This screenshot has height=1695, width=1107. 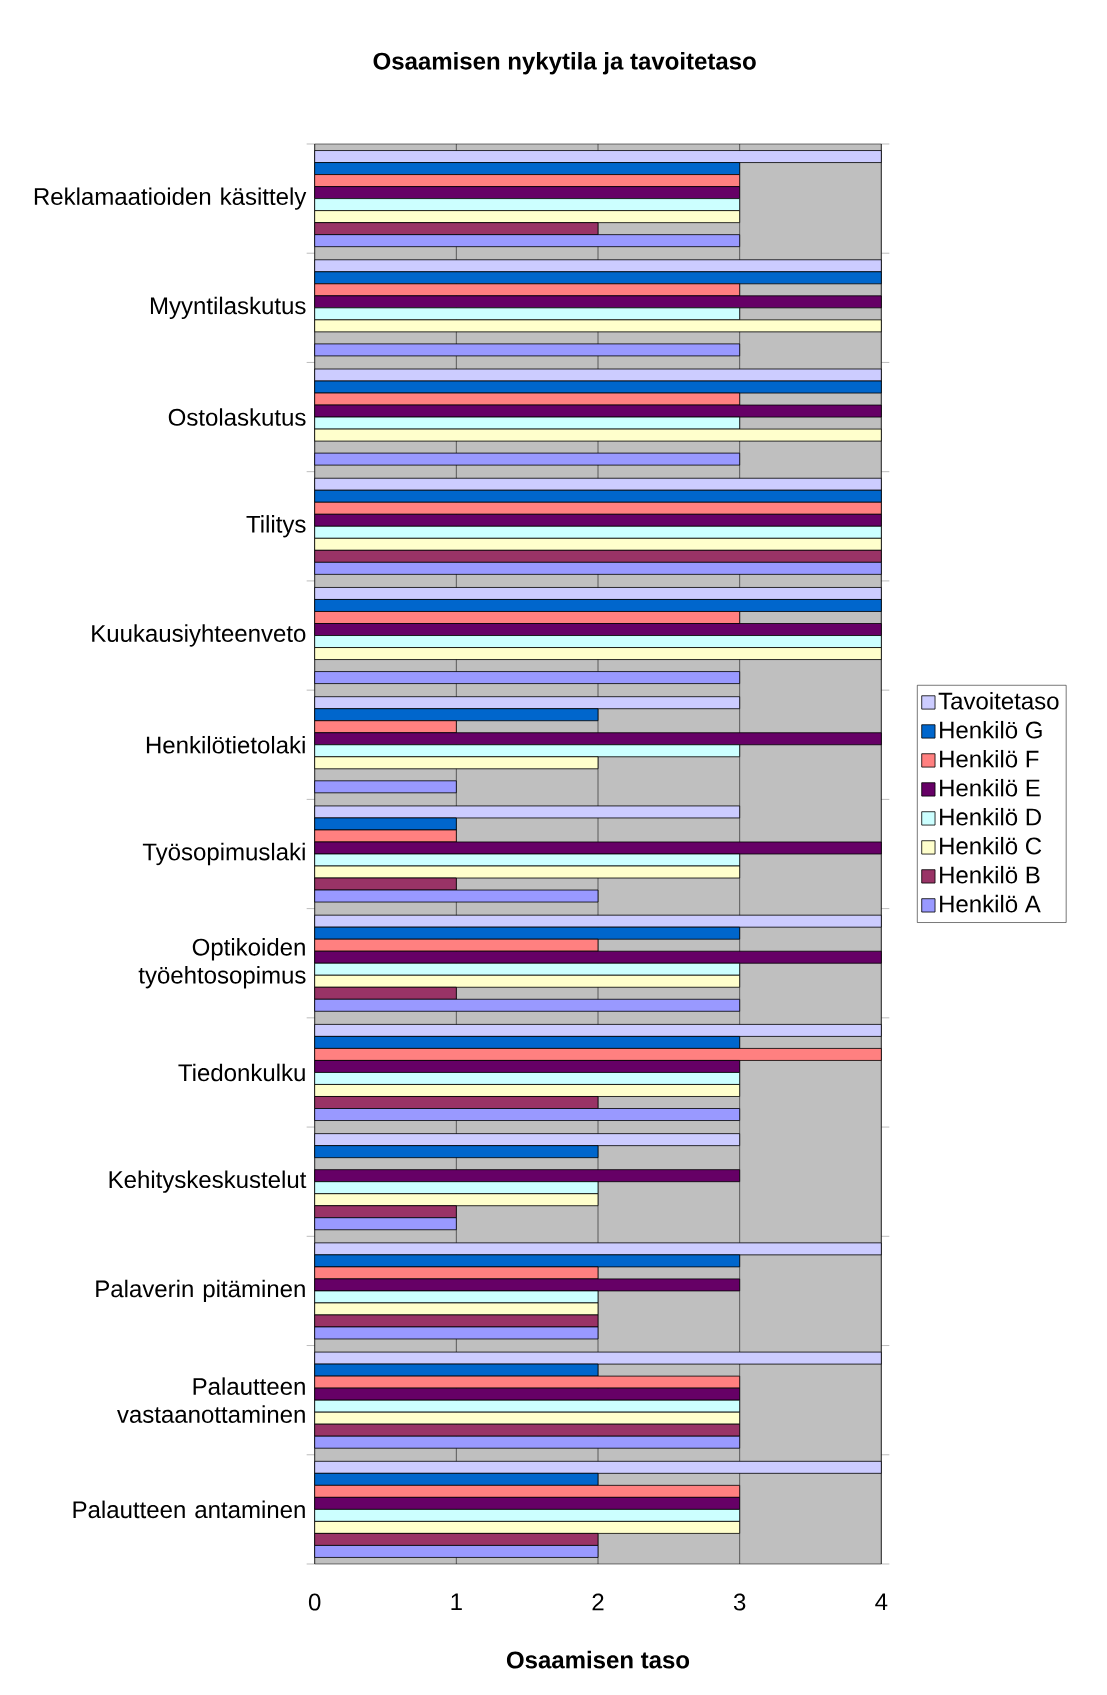 I want to click on y-tick-label: Optikoiden työehtosopimus, so click(x=222, y=963).